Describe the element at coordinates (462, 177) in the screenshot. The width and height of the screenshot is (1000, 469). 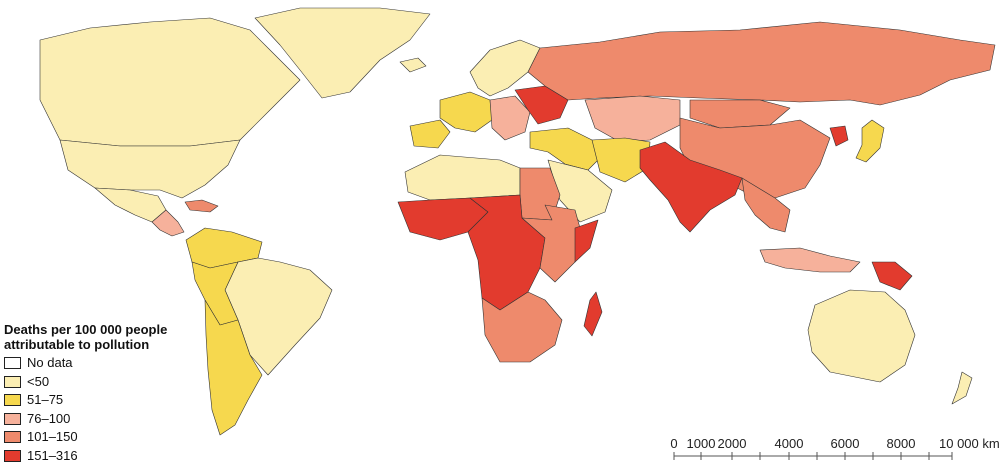
I see `region-north-africa` at that location.